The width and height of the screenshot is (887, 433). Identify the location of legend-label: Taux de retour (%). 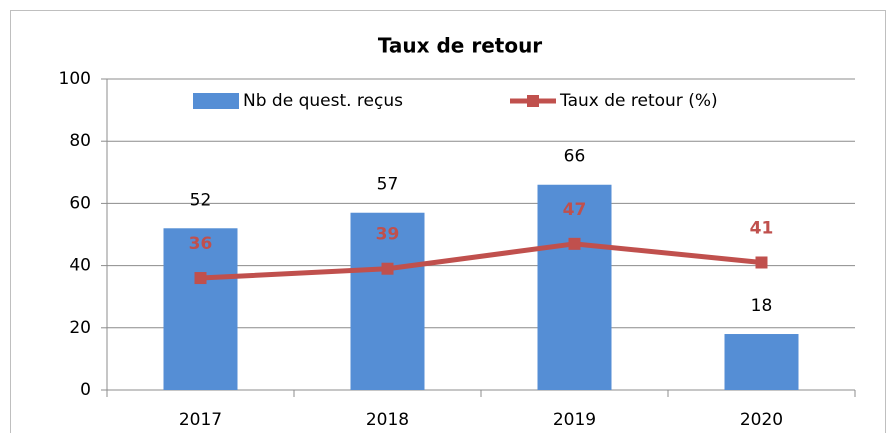
(638, 101).